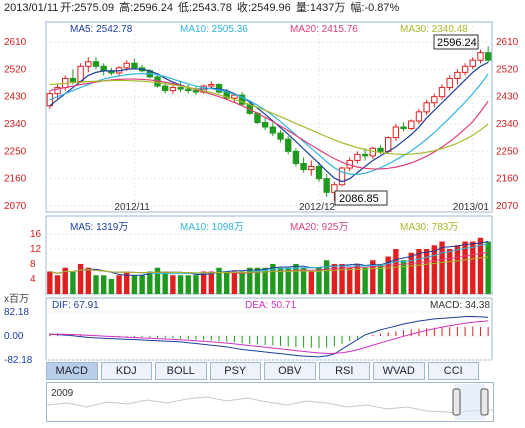  I want to click on volume-ma-lines, so click(269, 258).